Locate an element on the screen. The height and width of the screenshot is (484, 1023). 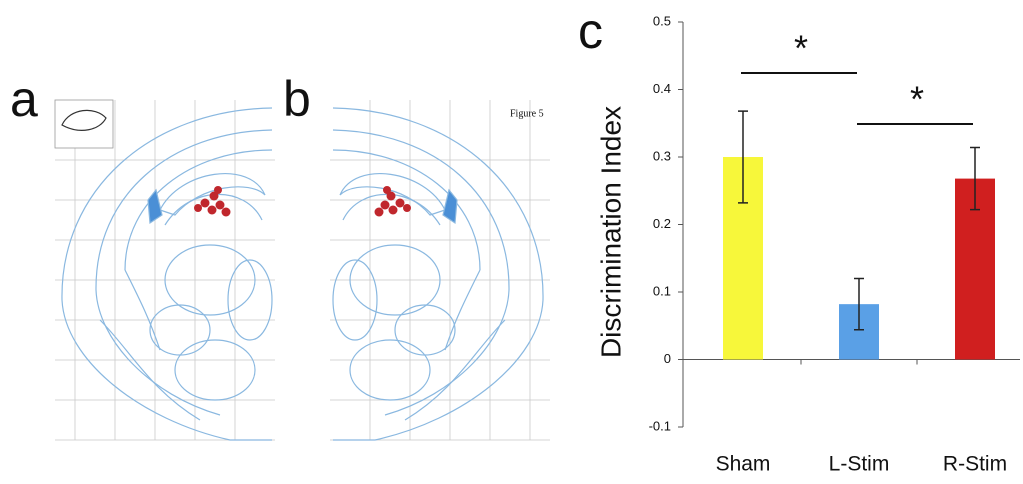
y-tick-label: 0.5 is located at coordinates (662, 20).